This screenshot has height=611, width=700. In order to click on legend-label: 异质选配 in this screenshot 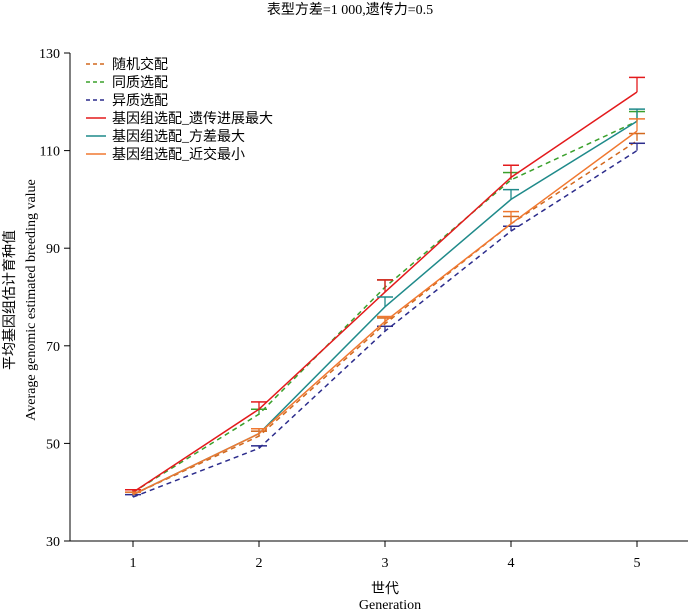, I will do `click(140, 101)`.